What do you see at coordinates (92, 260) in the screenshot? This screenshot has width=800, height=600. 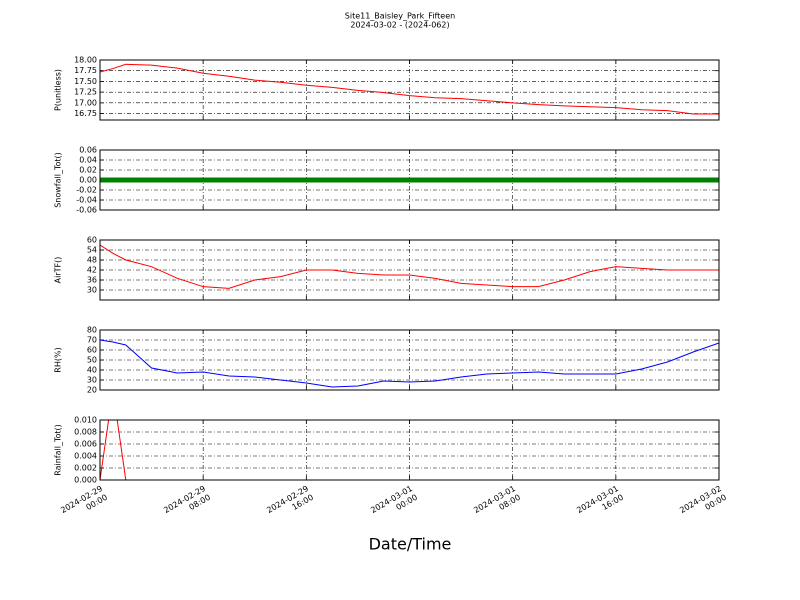 I see `y-tick-label: 48` at bounding box center [92, 260].